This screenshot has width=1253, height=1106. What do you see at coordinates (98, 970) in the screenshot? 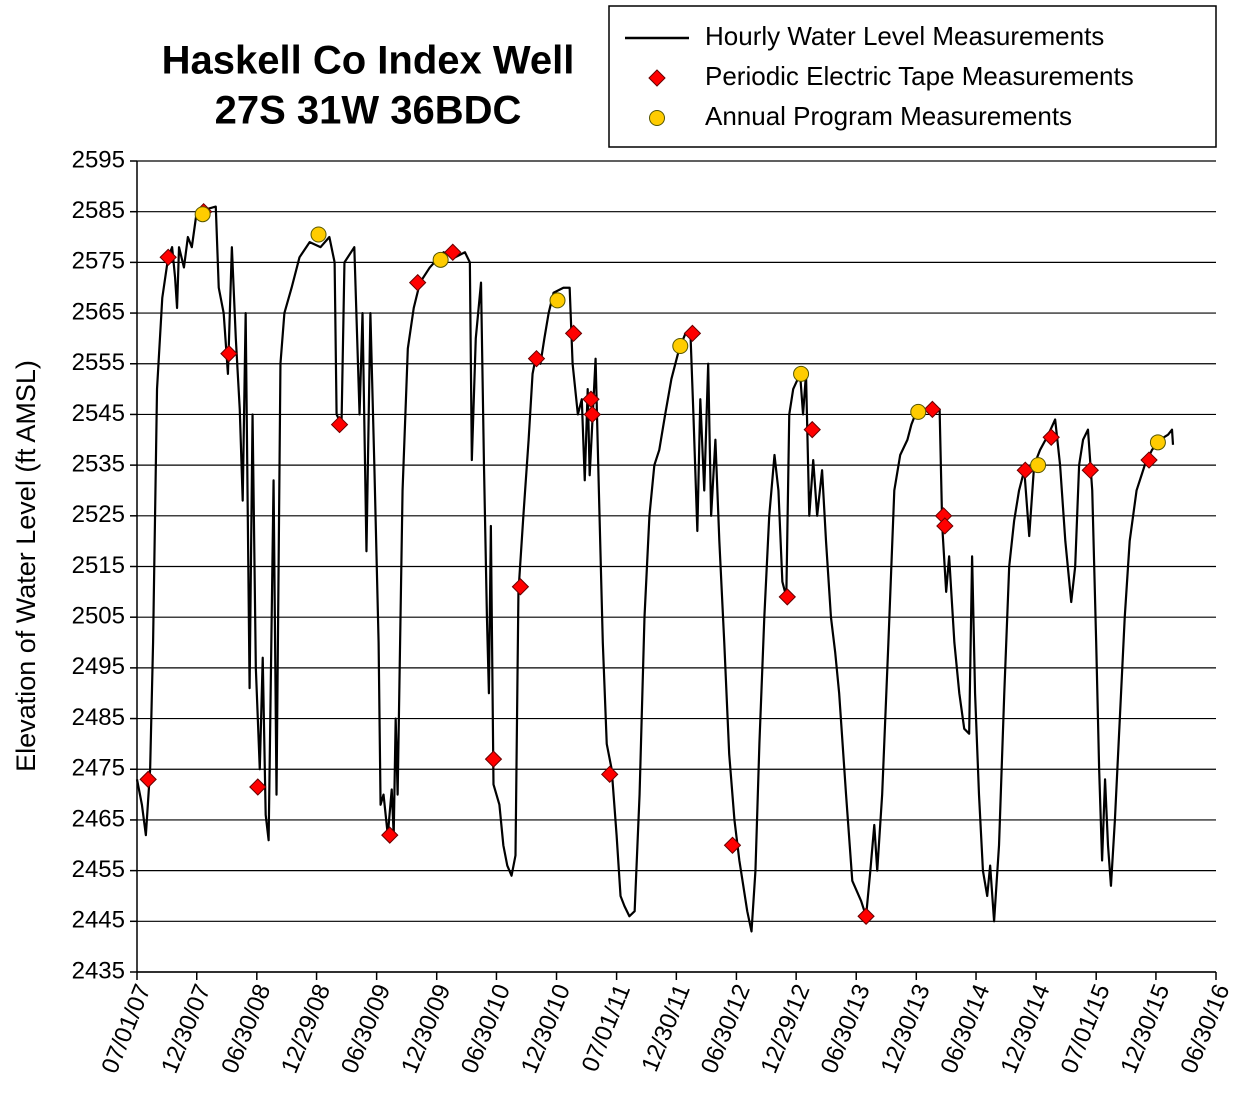
I see `y-tick-label: 2435` at bounding box center [98, 970].